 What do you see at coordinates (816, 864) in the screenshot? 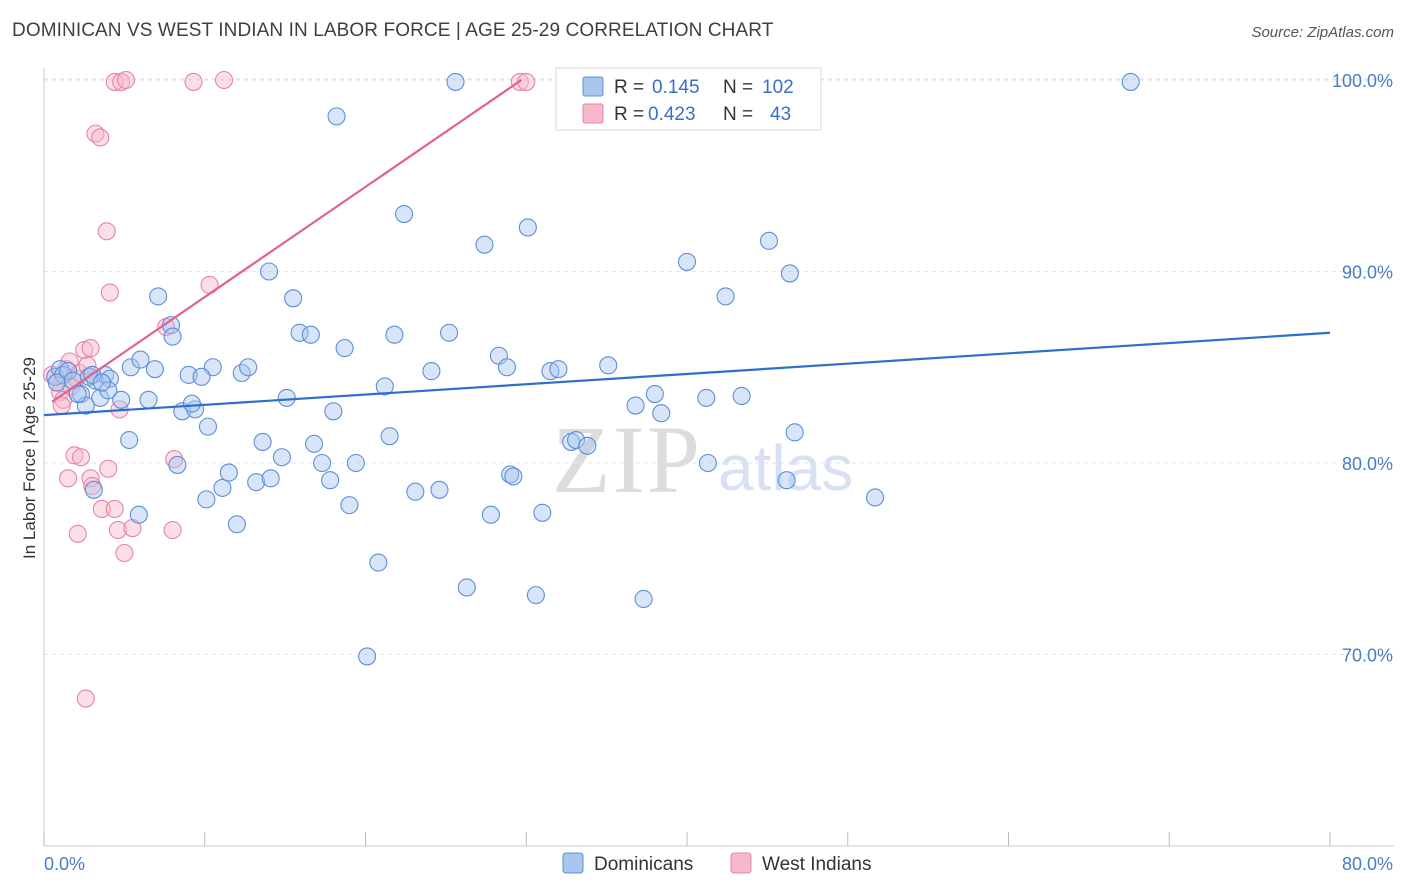
I see `legend-label-west-indians: West Indians` at bounding box center [816, 864].